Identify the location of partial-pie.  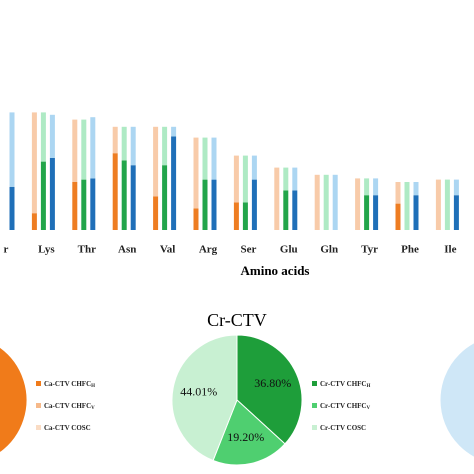
(456, 400).